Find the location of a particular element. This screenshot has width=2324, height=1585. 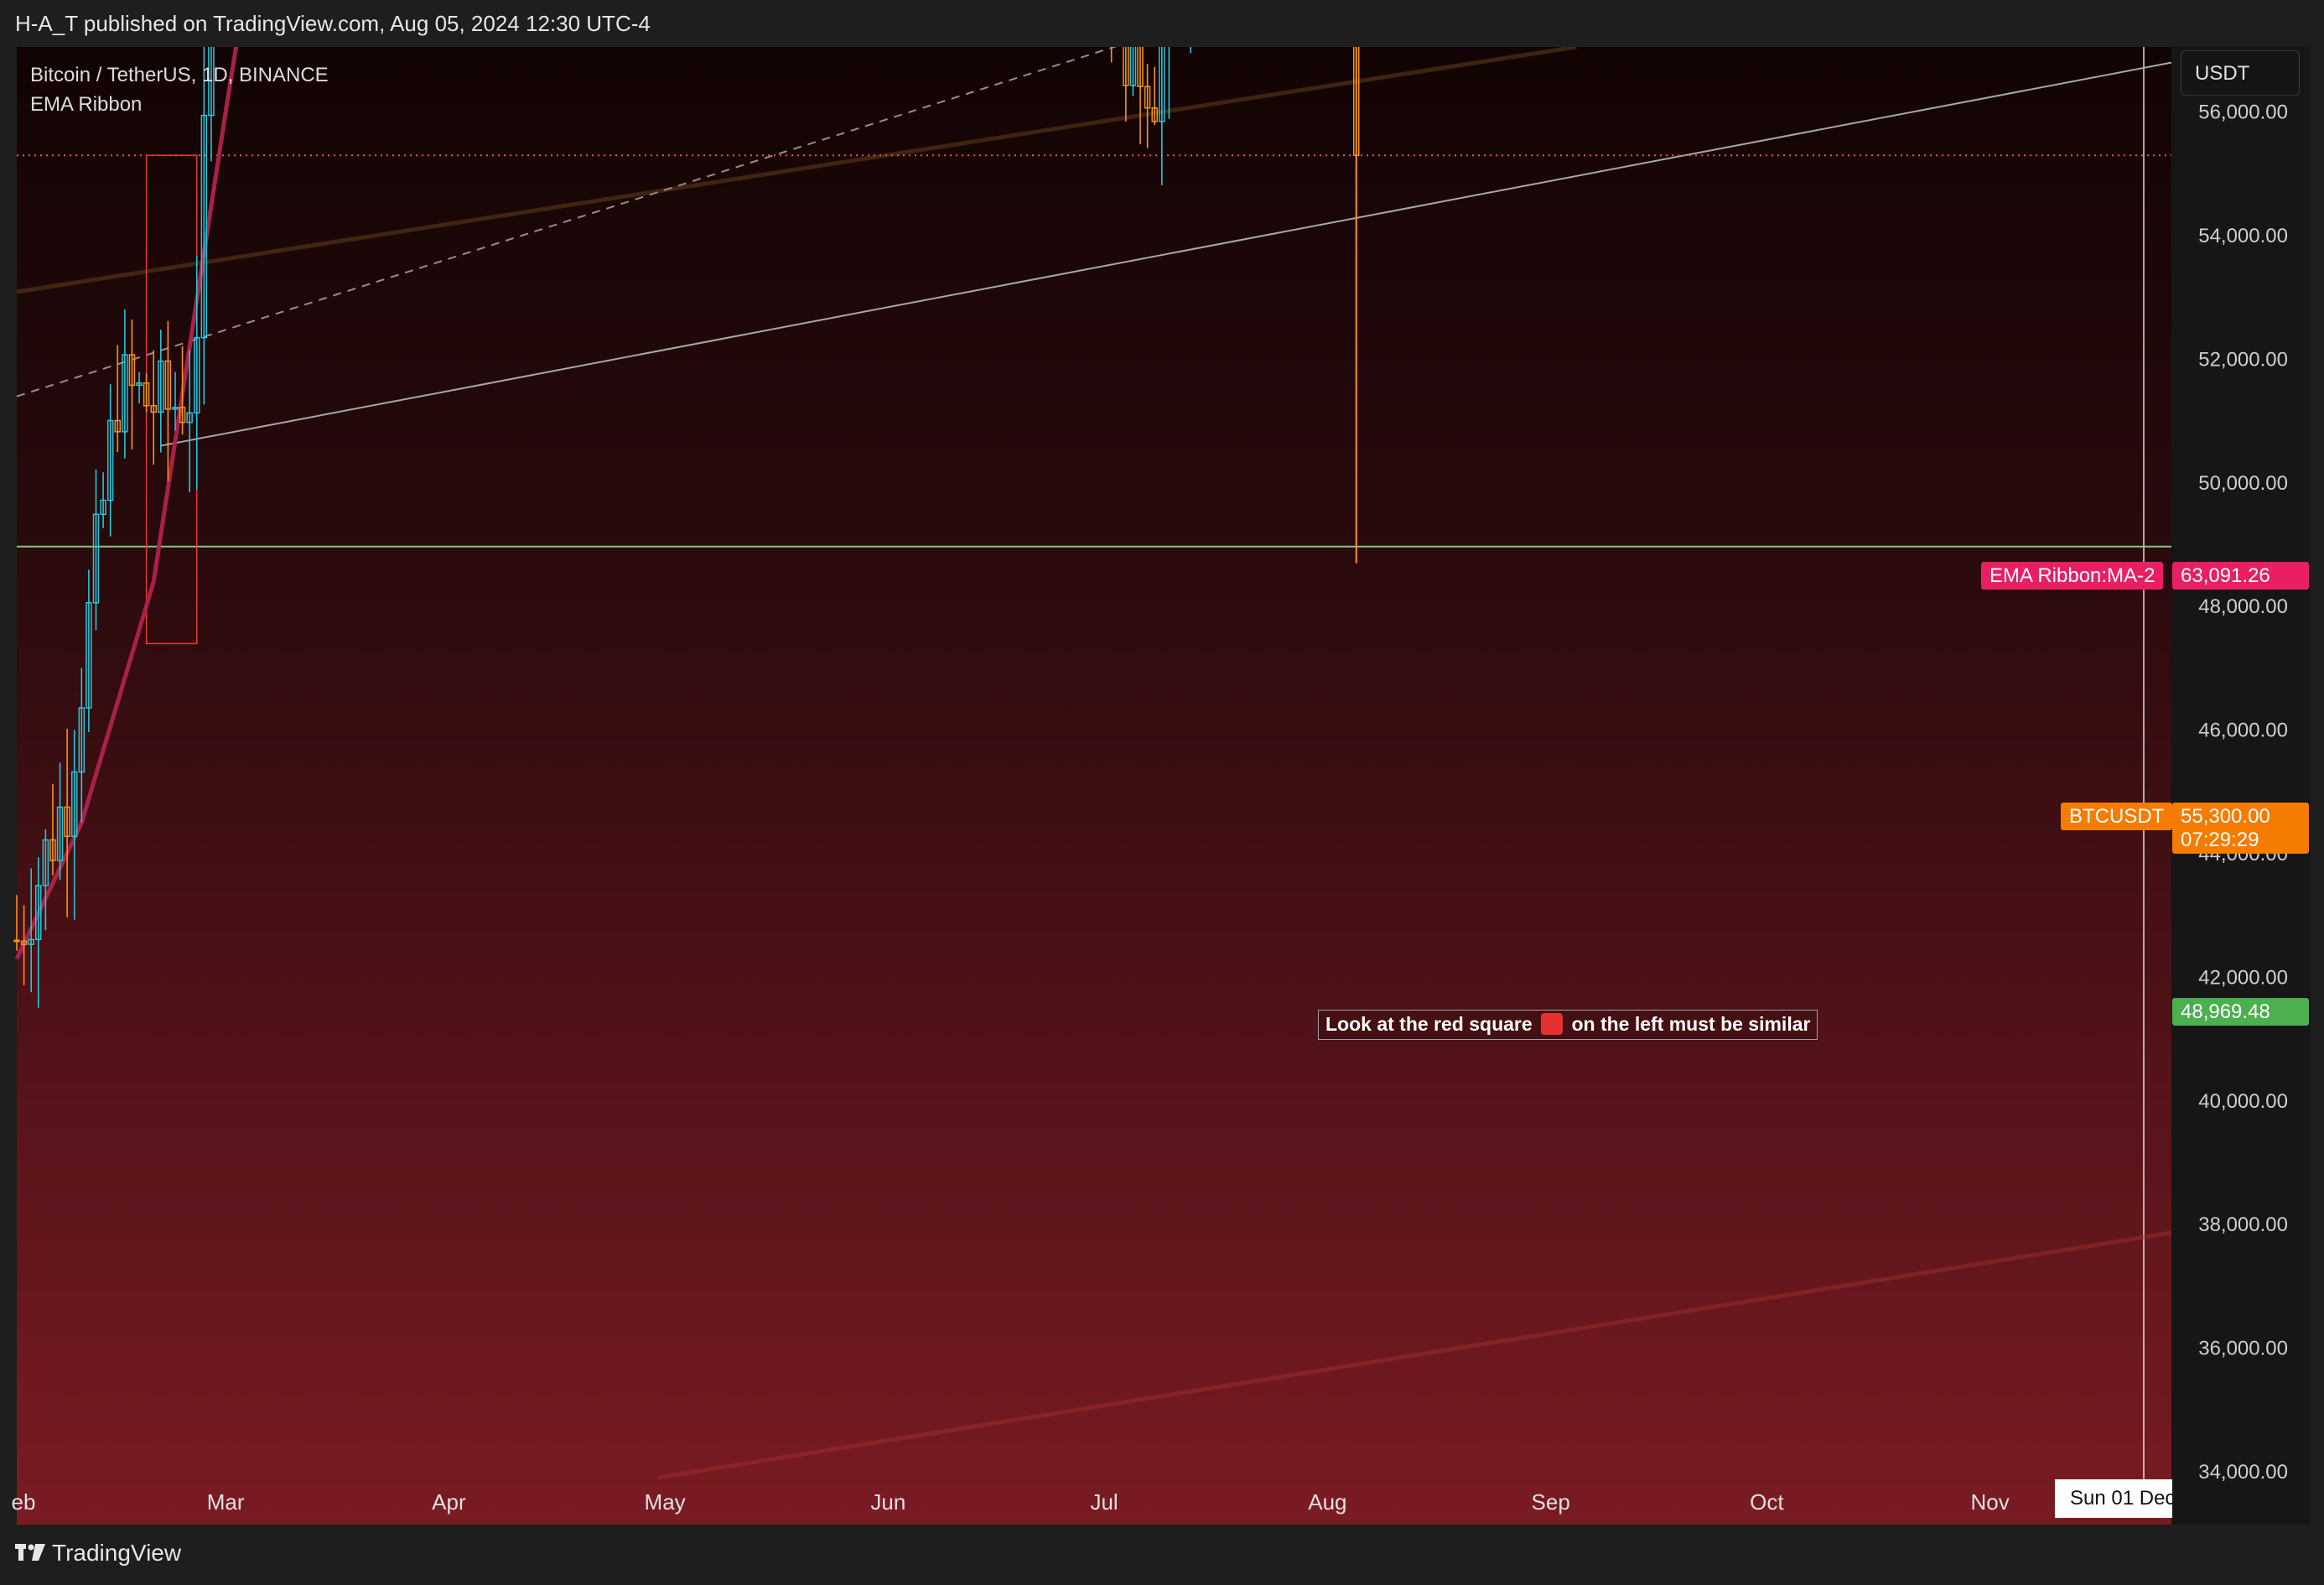

price-axis-panel is located at coordinates (2241, 786).